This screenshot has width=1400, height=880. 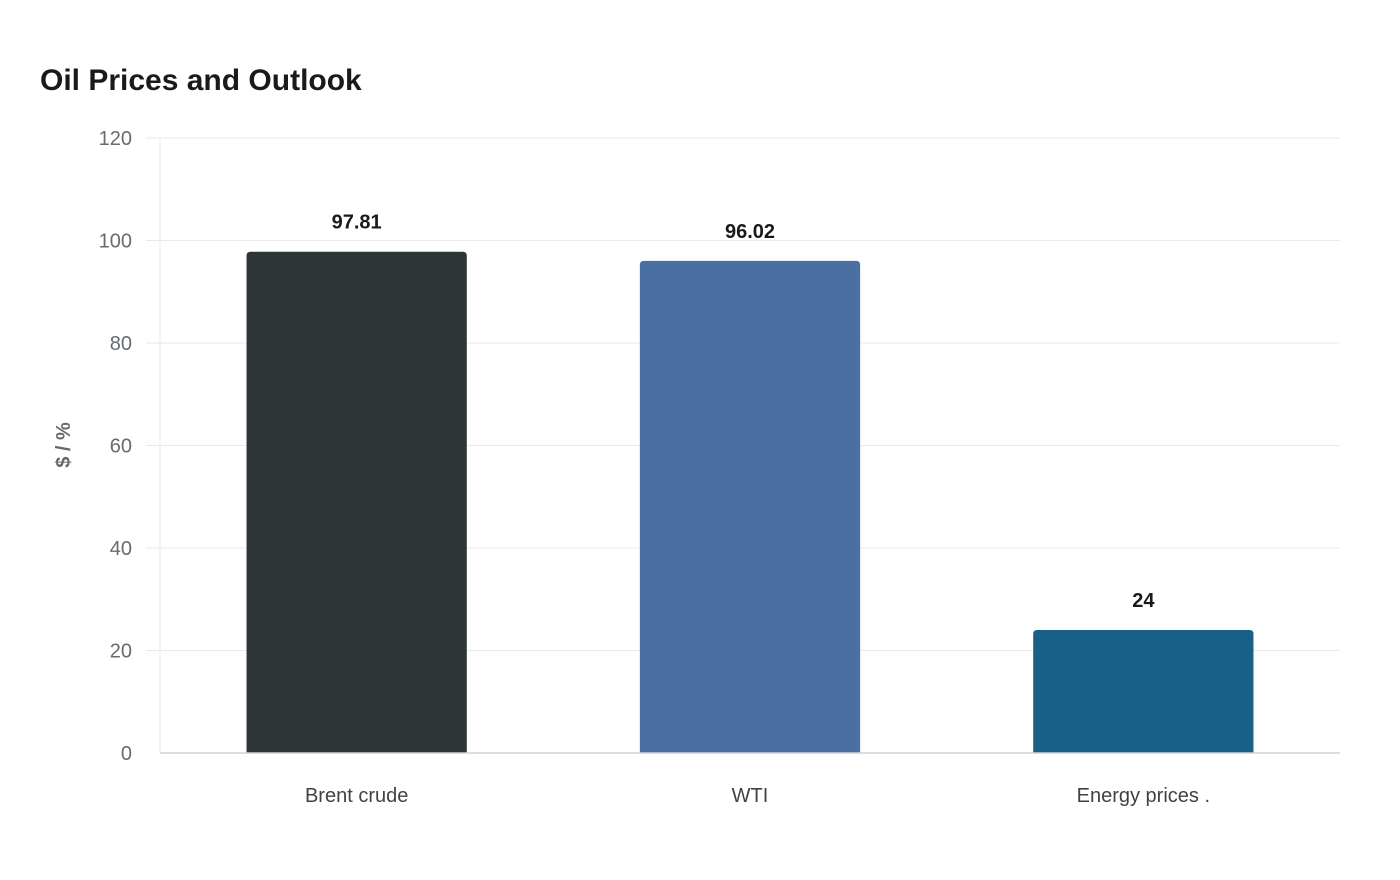 What do you see at coordinates (121, 652) in the screenshot?
I see `y-tick-label: 20` at bounding box center [121, 652].